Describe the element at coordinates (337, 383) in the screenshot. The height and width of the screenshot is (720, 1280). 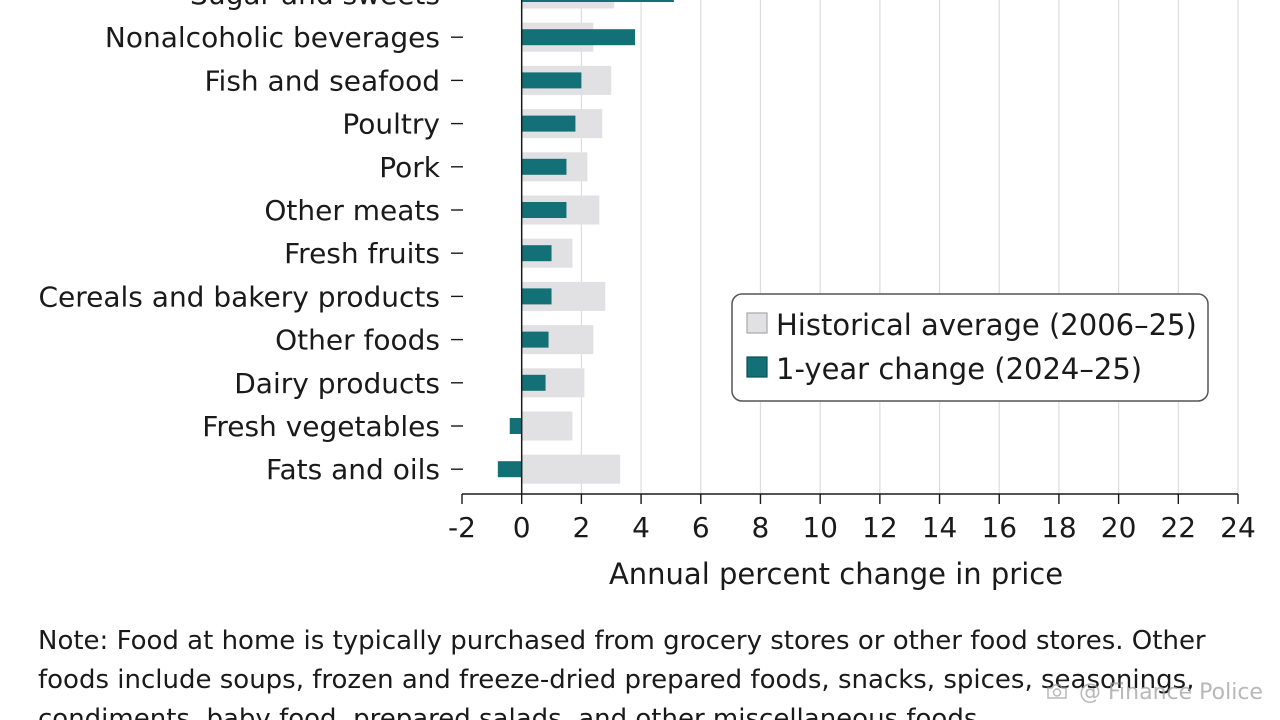
I see `category-label: Dairy products` at that location.